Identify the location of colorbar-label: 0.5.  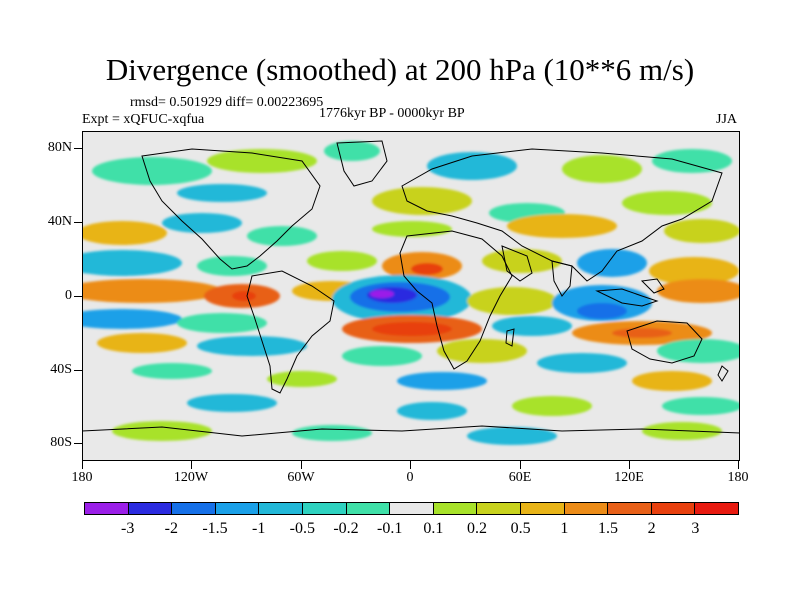
(520, 528).